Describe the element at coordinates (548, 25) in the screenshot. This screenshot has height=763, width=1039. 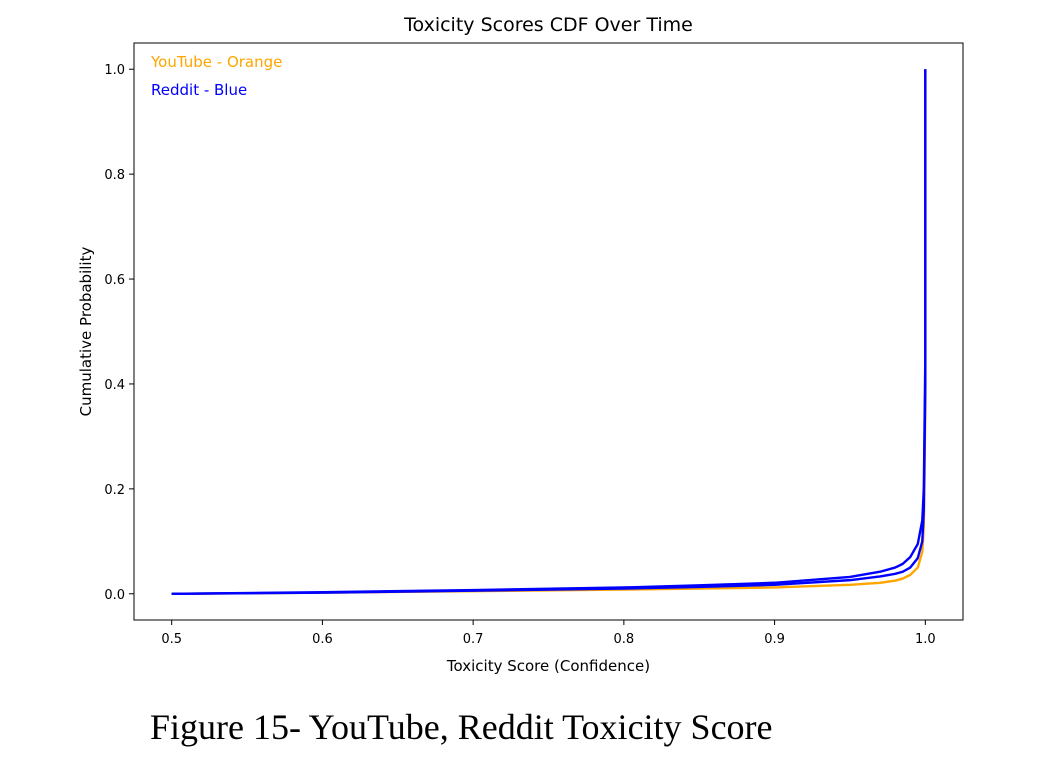
I see `chart-title: Toxicity Scores CDF Over Time` at that location.